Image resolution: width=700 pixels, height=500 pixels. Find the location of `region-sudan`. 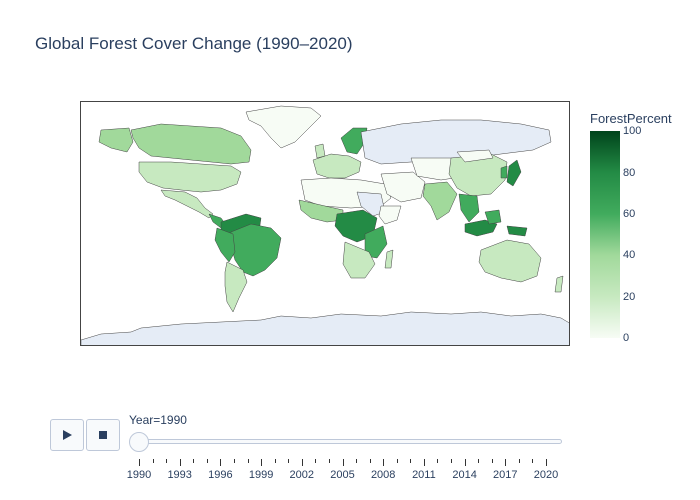

region-sudan is located at coordinates (371, 204).